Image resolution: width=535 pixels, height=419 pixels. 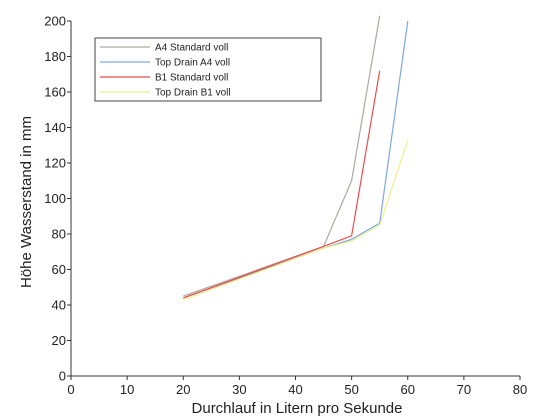 What do you see at coordinates (127, 389) in the screenshot?
I see `x-tick-label: 10` at bounding box center [127, 389].